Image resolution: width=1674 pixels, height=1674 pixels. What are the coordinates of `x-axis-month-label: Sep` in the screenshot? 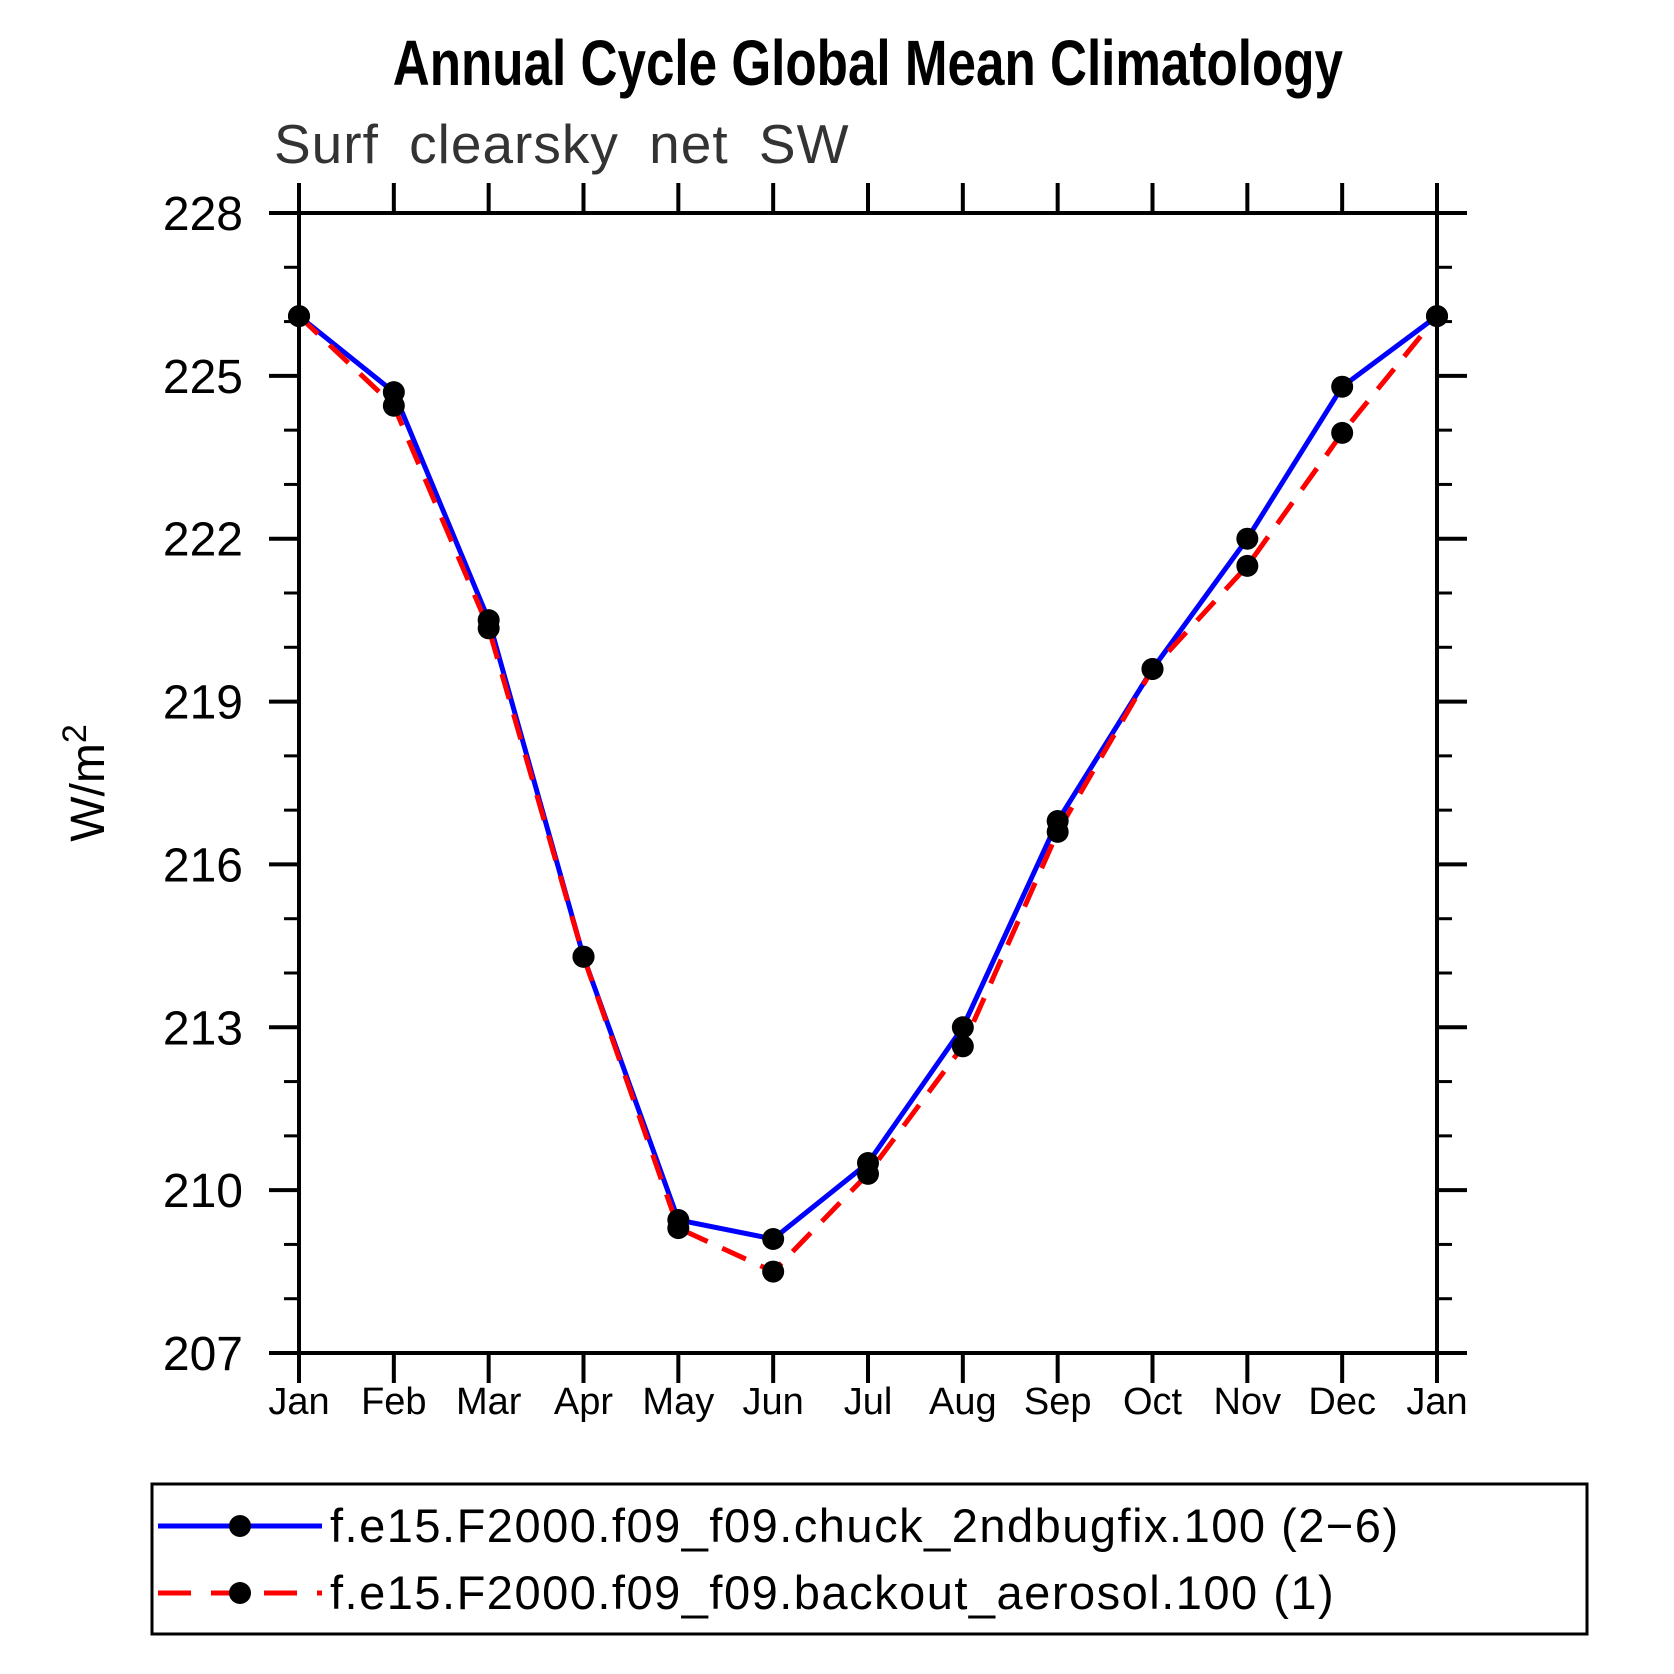 It's located at (1058, 1402).